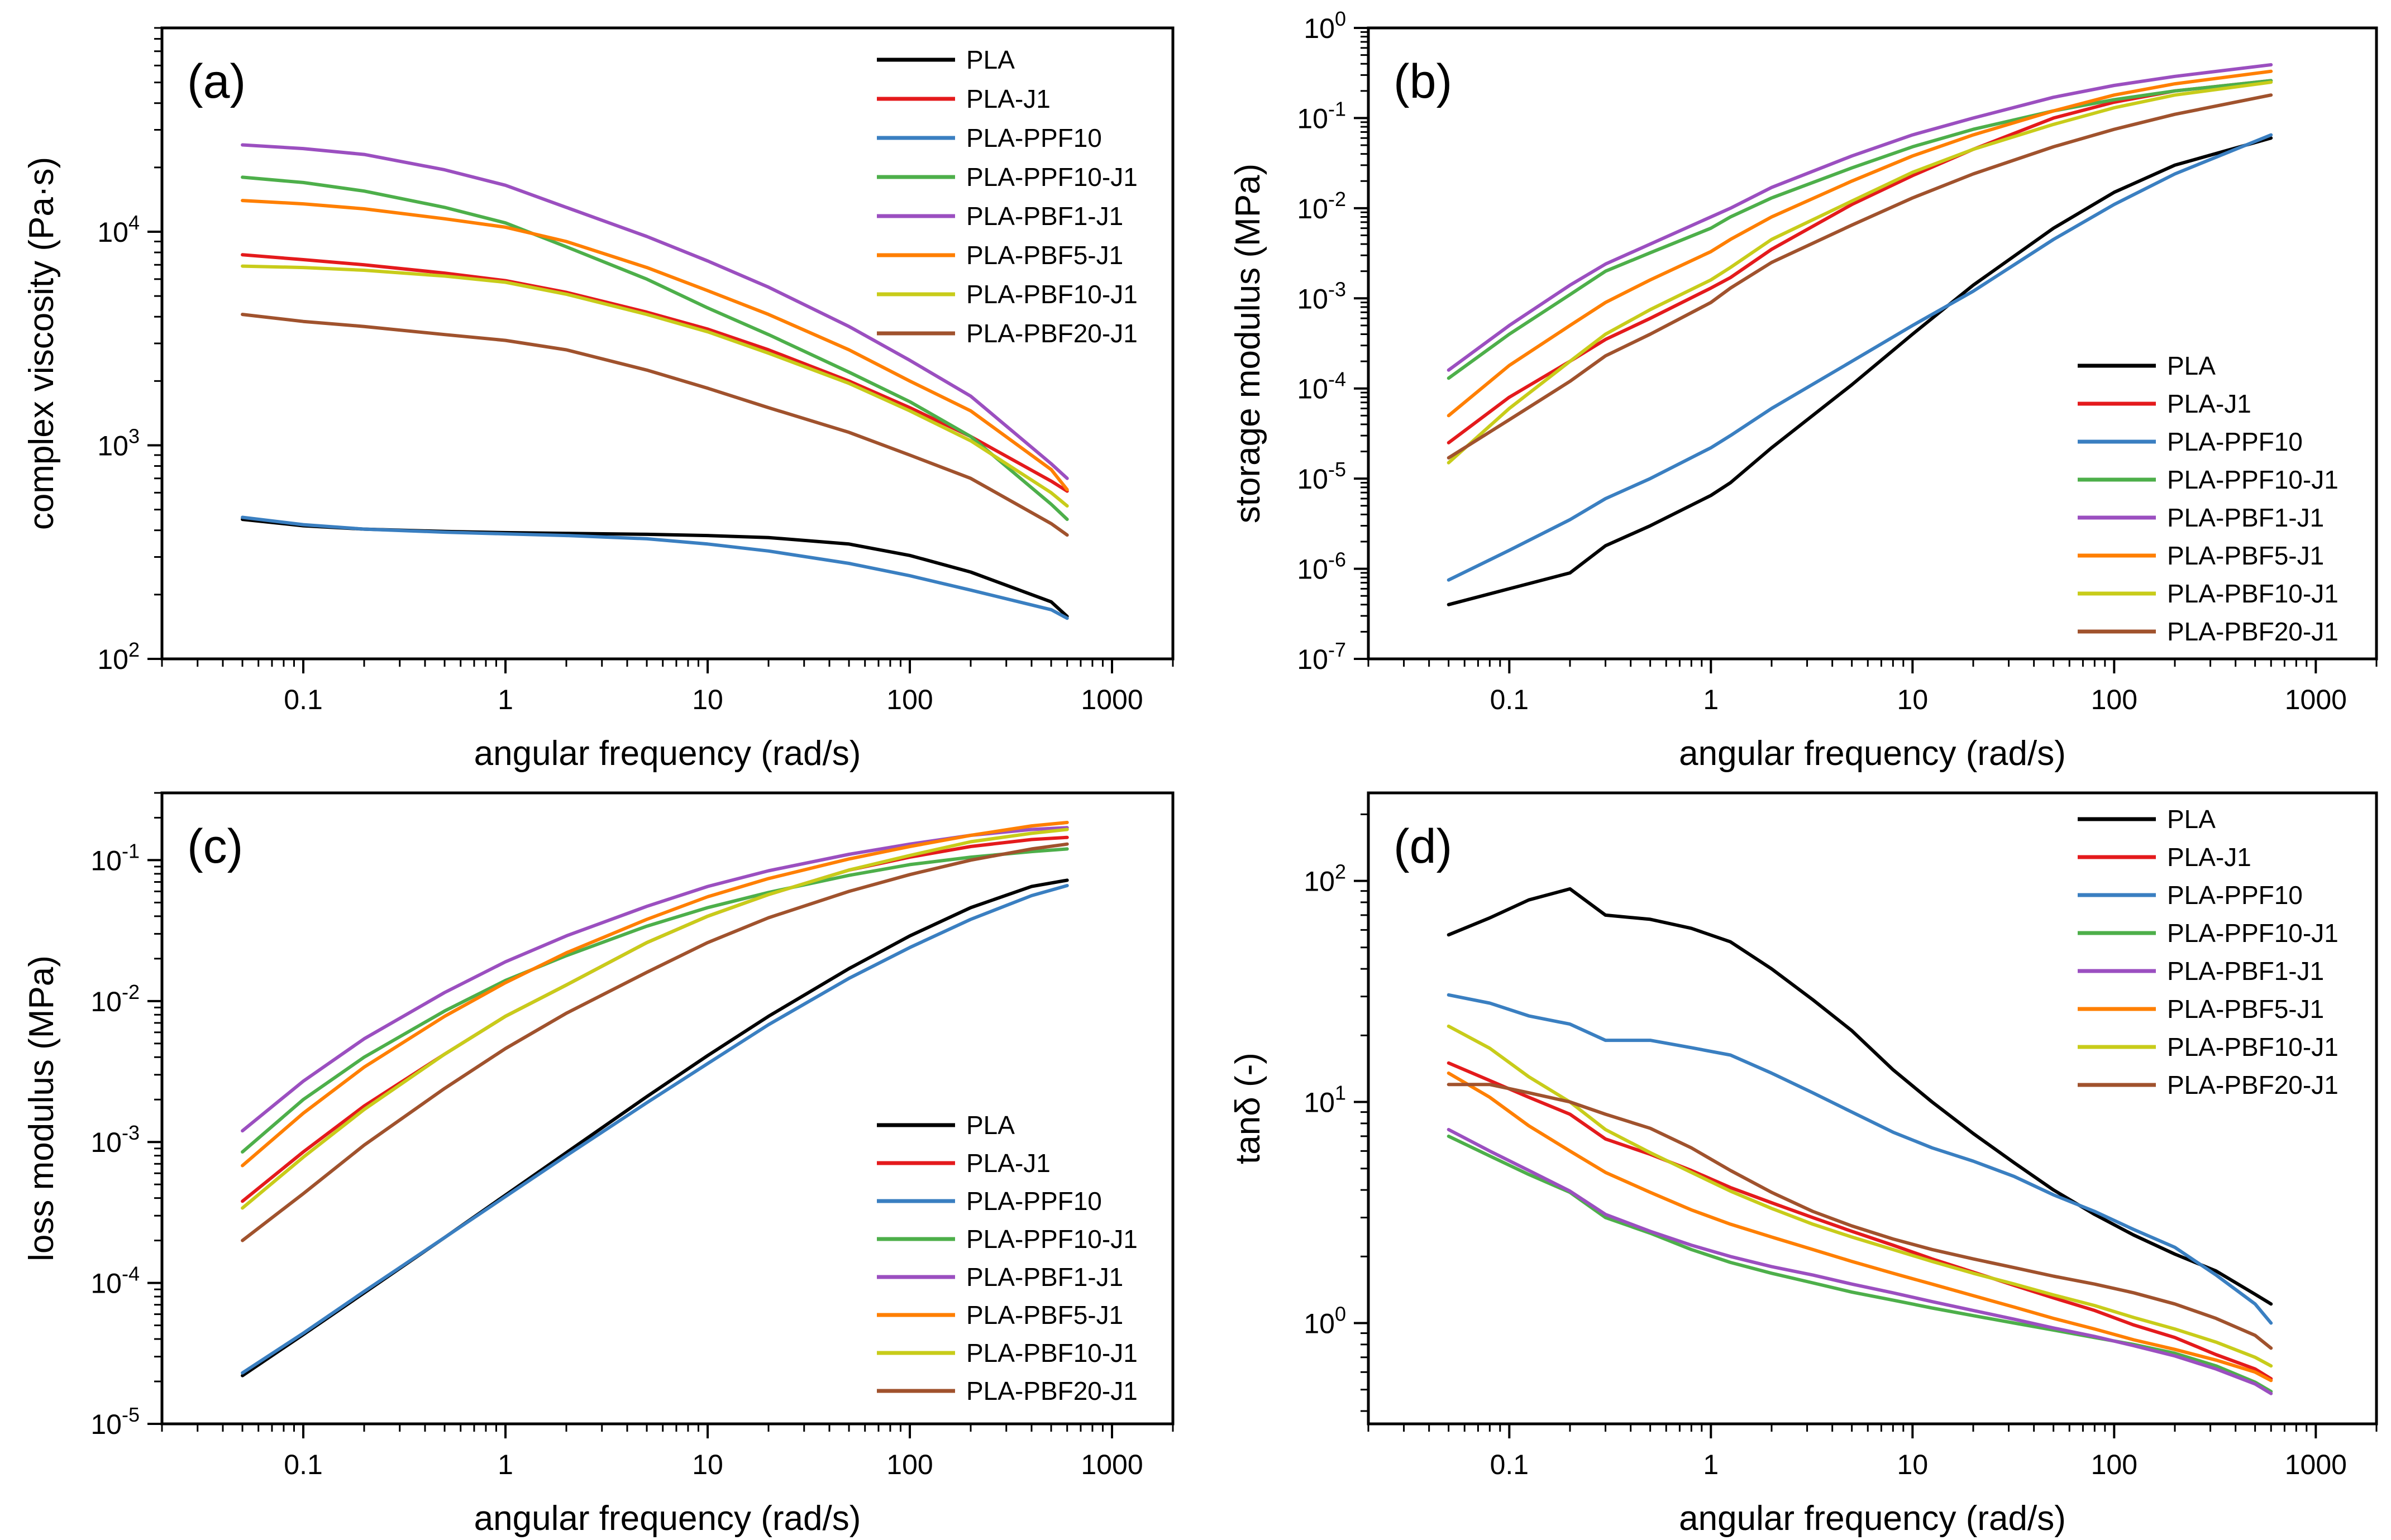  Describe the element at coordinates (1336, 1112) in the screenshot. I see `panel-d-y-axis: 100 101 102` at that location.